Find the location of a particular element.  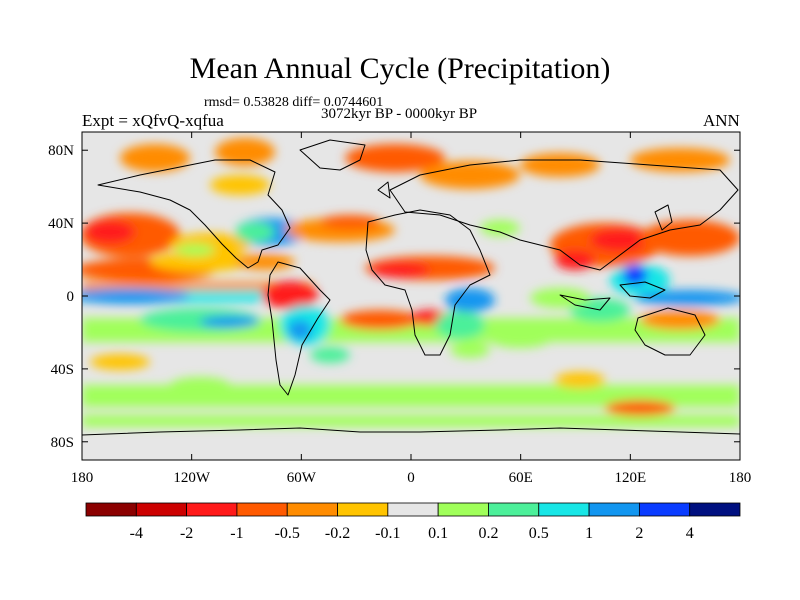

lon-tick-label: 120W is located at coordinates (192, 478).